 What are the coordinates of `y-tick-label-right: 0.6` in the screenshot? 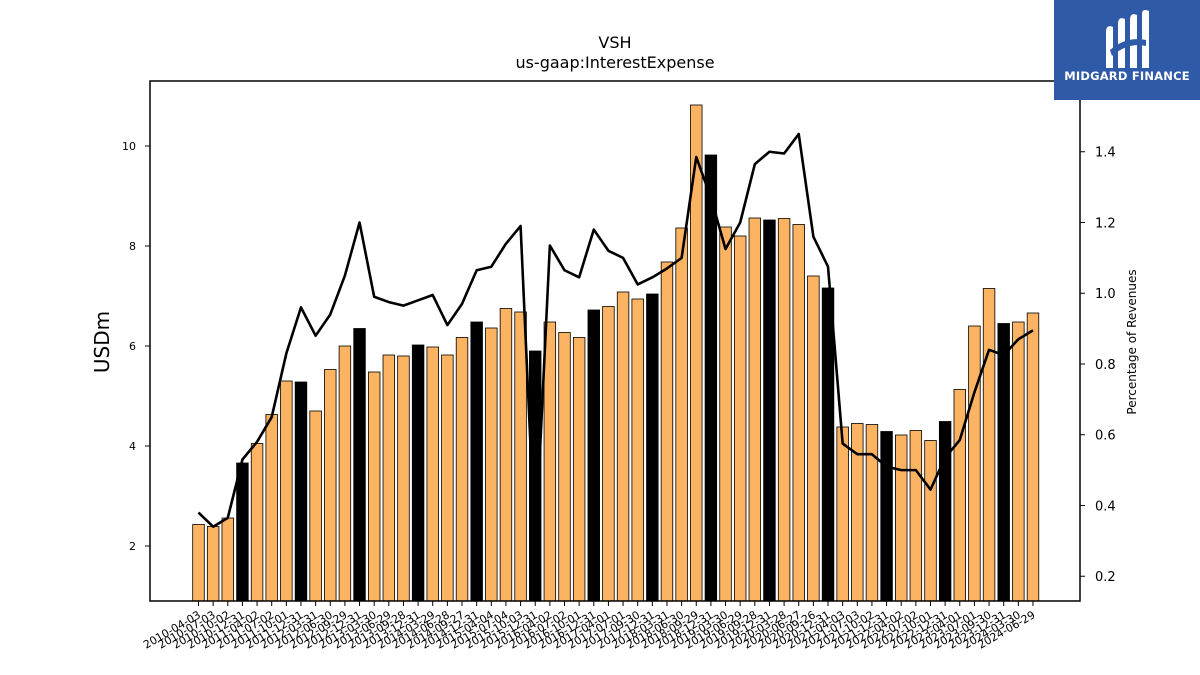 It's located at (1105, 436).